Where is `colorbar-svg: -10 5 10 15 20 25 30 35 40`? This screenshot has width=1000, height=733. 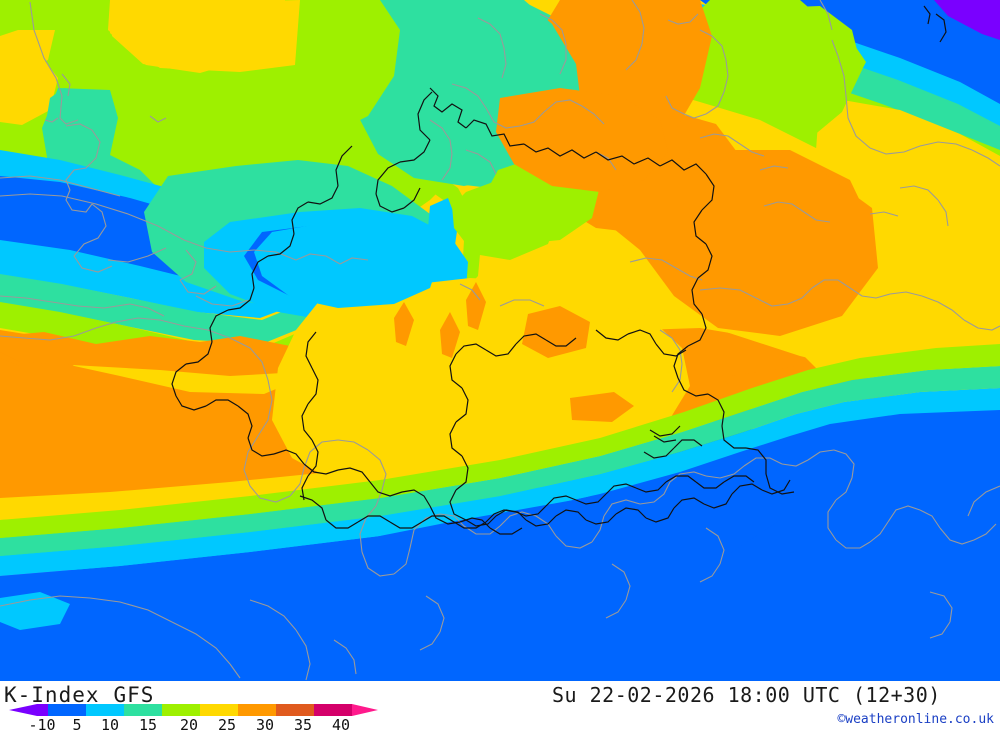
colorbar-svg: -10 5 10 15 20 25 30 35 40 is located at coordinates (193, 718).